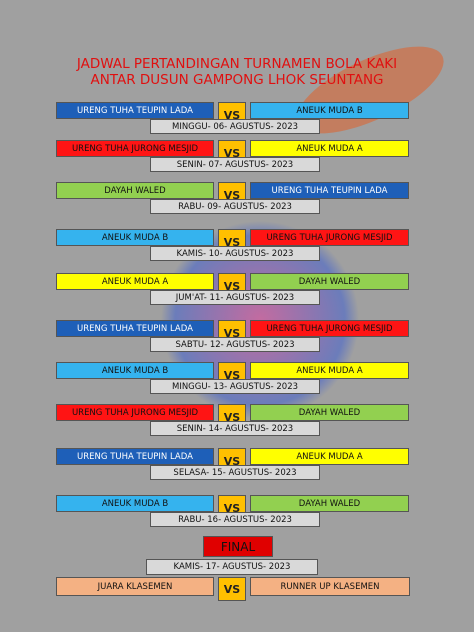 This screenshot has height=632, width=474. What do you see at coordinates (232, 567) in the screenshot?
I see `final-date: KAMIS- 17- AGUSTUS- 2023` at bounding box center [232, 567].